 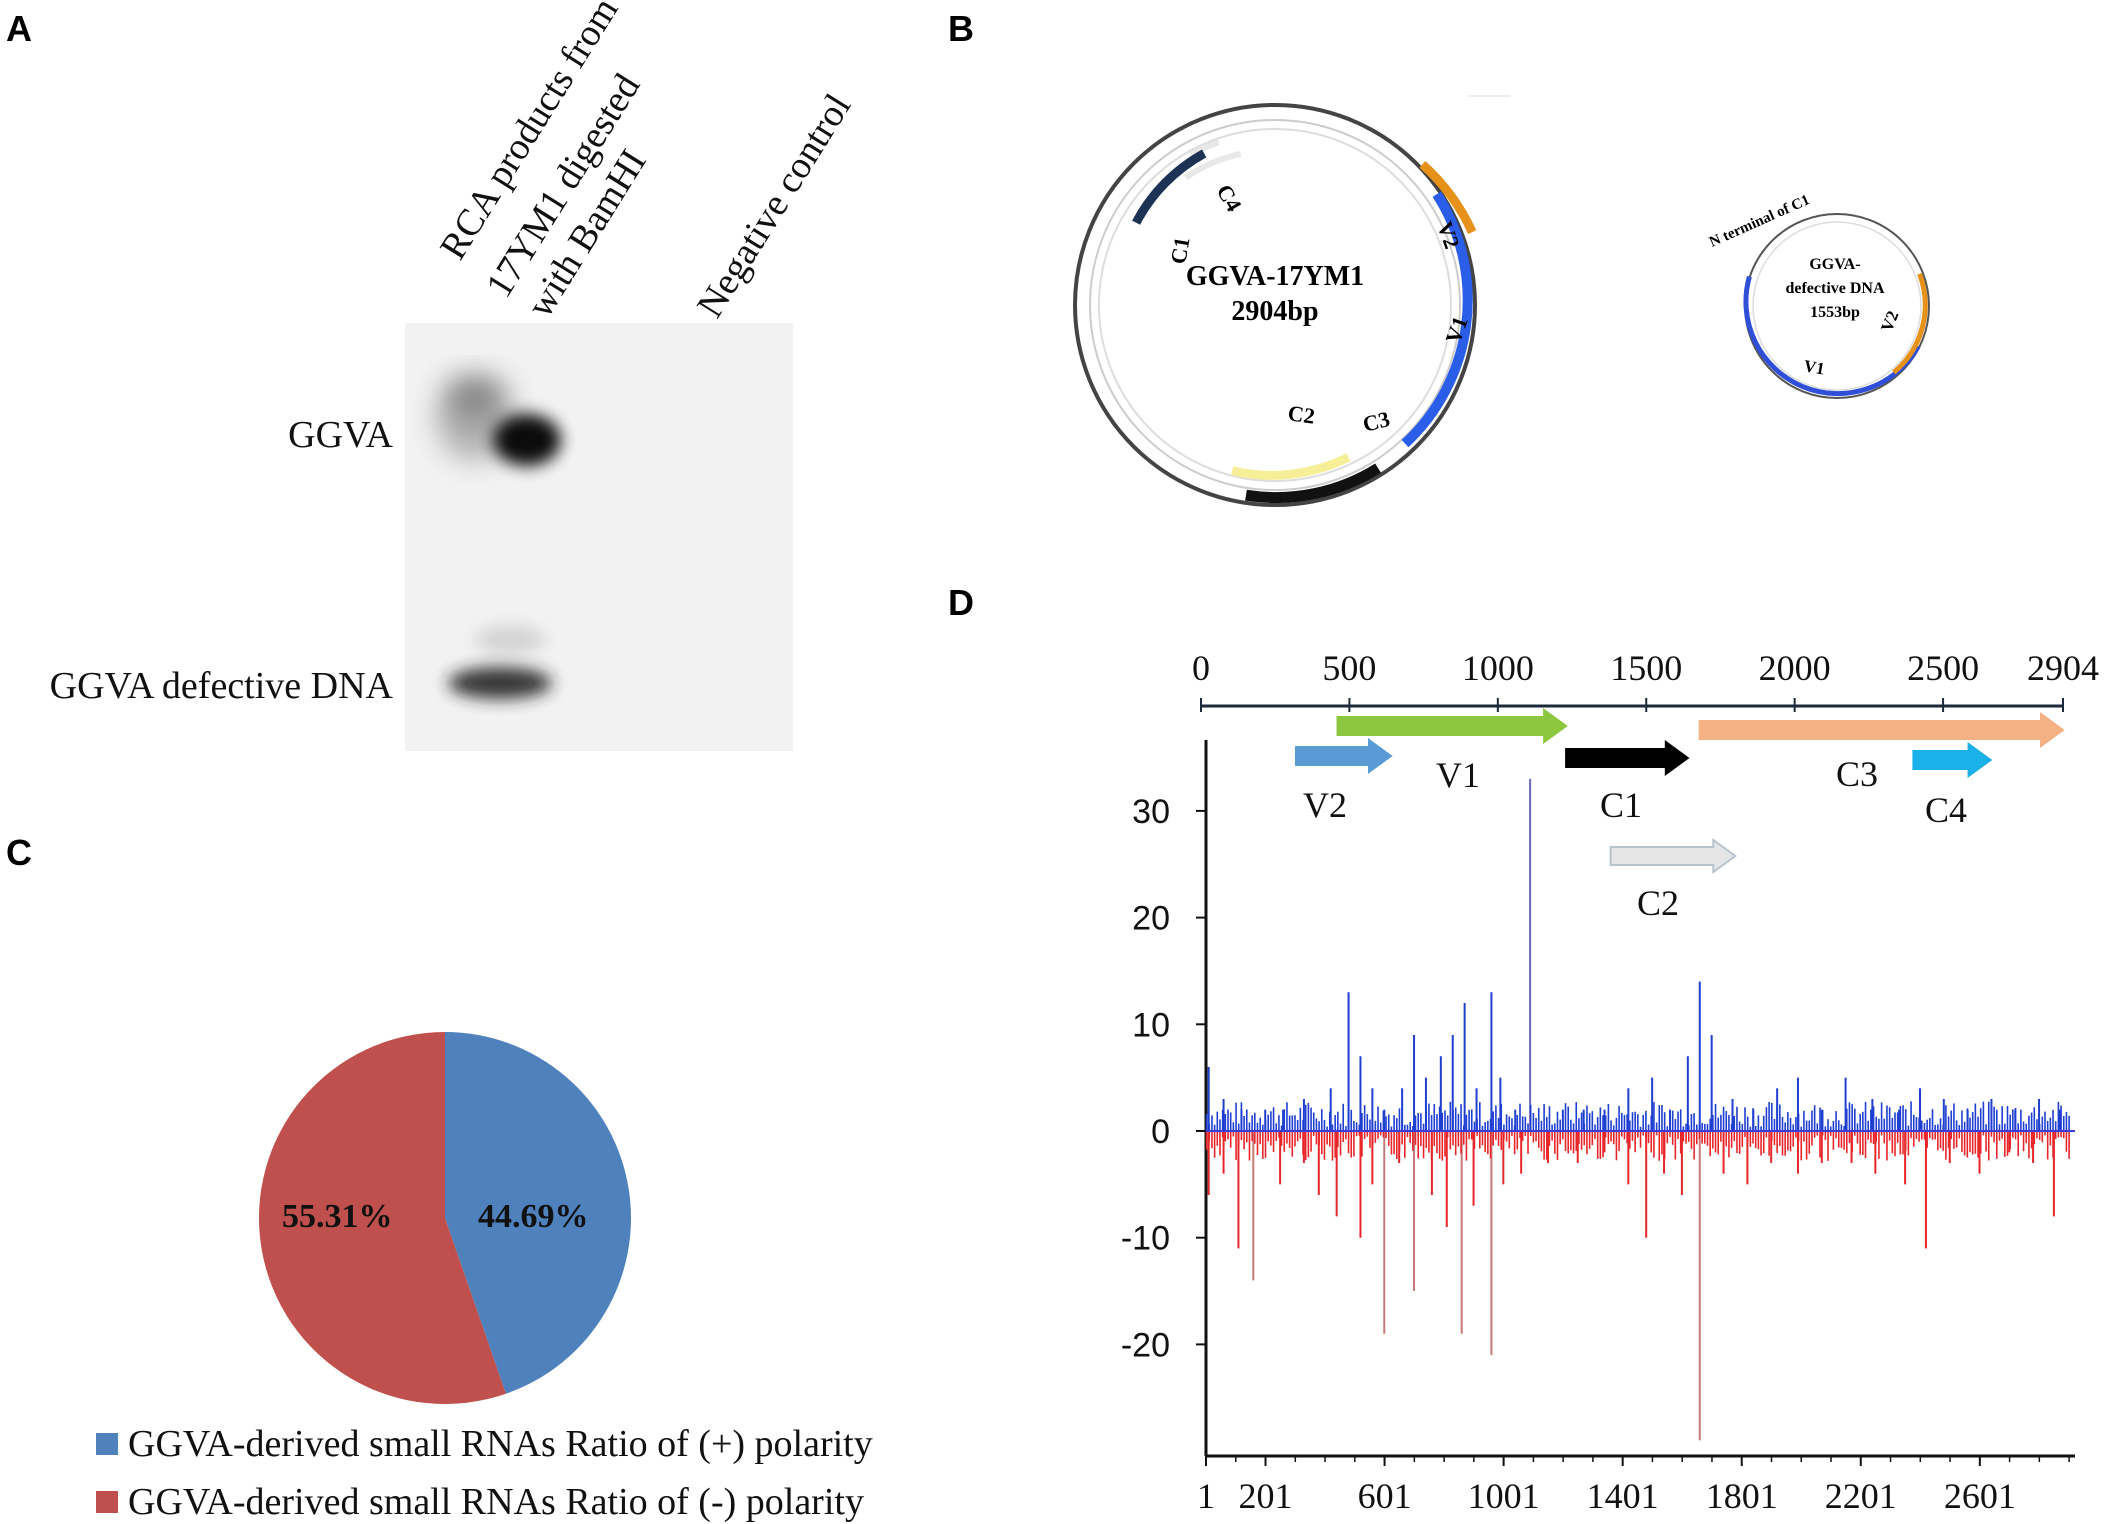 What do you see at coordinates (337, 1216) in the screenshot?
I see `pie-label-minus: 55.31%` at bounding box center [337, 1216].